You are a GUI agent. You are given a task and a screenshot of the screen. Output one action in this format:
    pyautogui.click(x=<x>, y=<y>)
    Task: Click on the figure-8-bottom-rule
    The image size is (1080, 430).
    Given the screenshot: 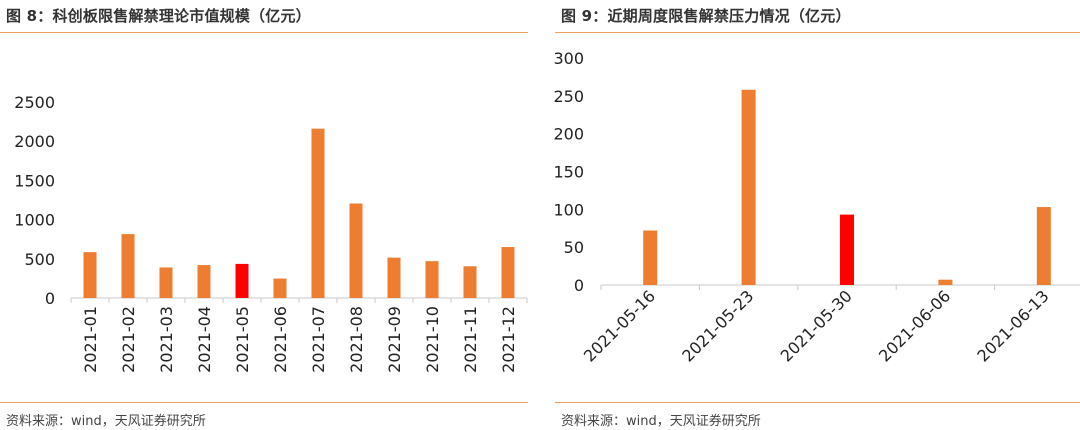 What is the action you would take?
    pyautogui.click(x=264, y=402)
    